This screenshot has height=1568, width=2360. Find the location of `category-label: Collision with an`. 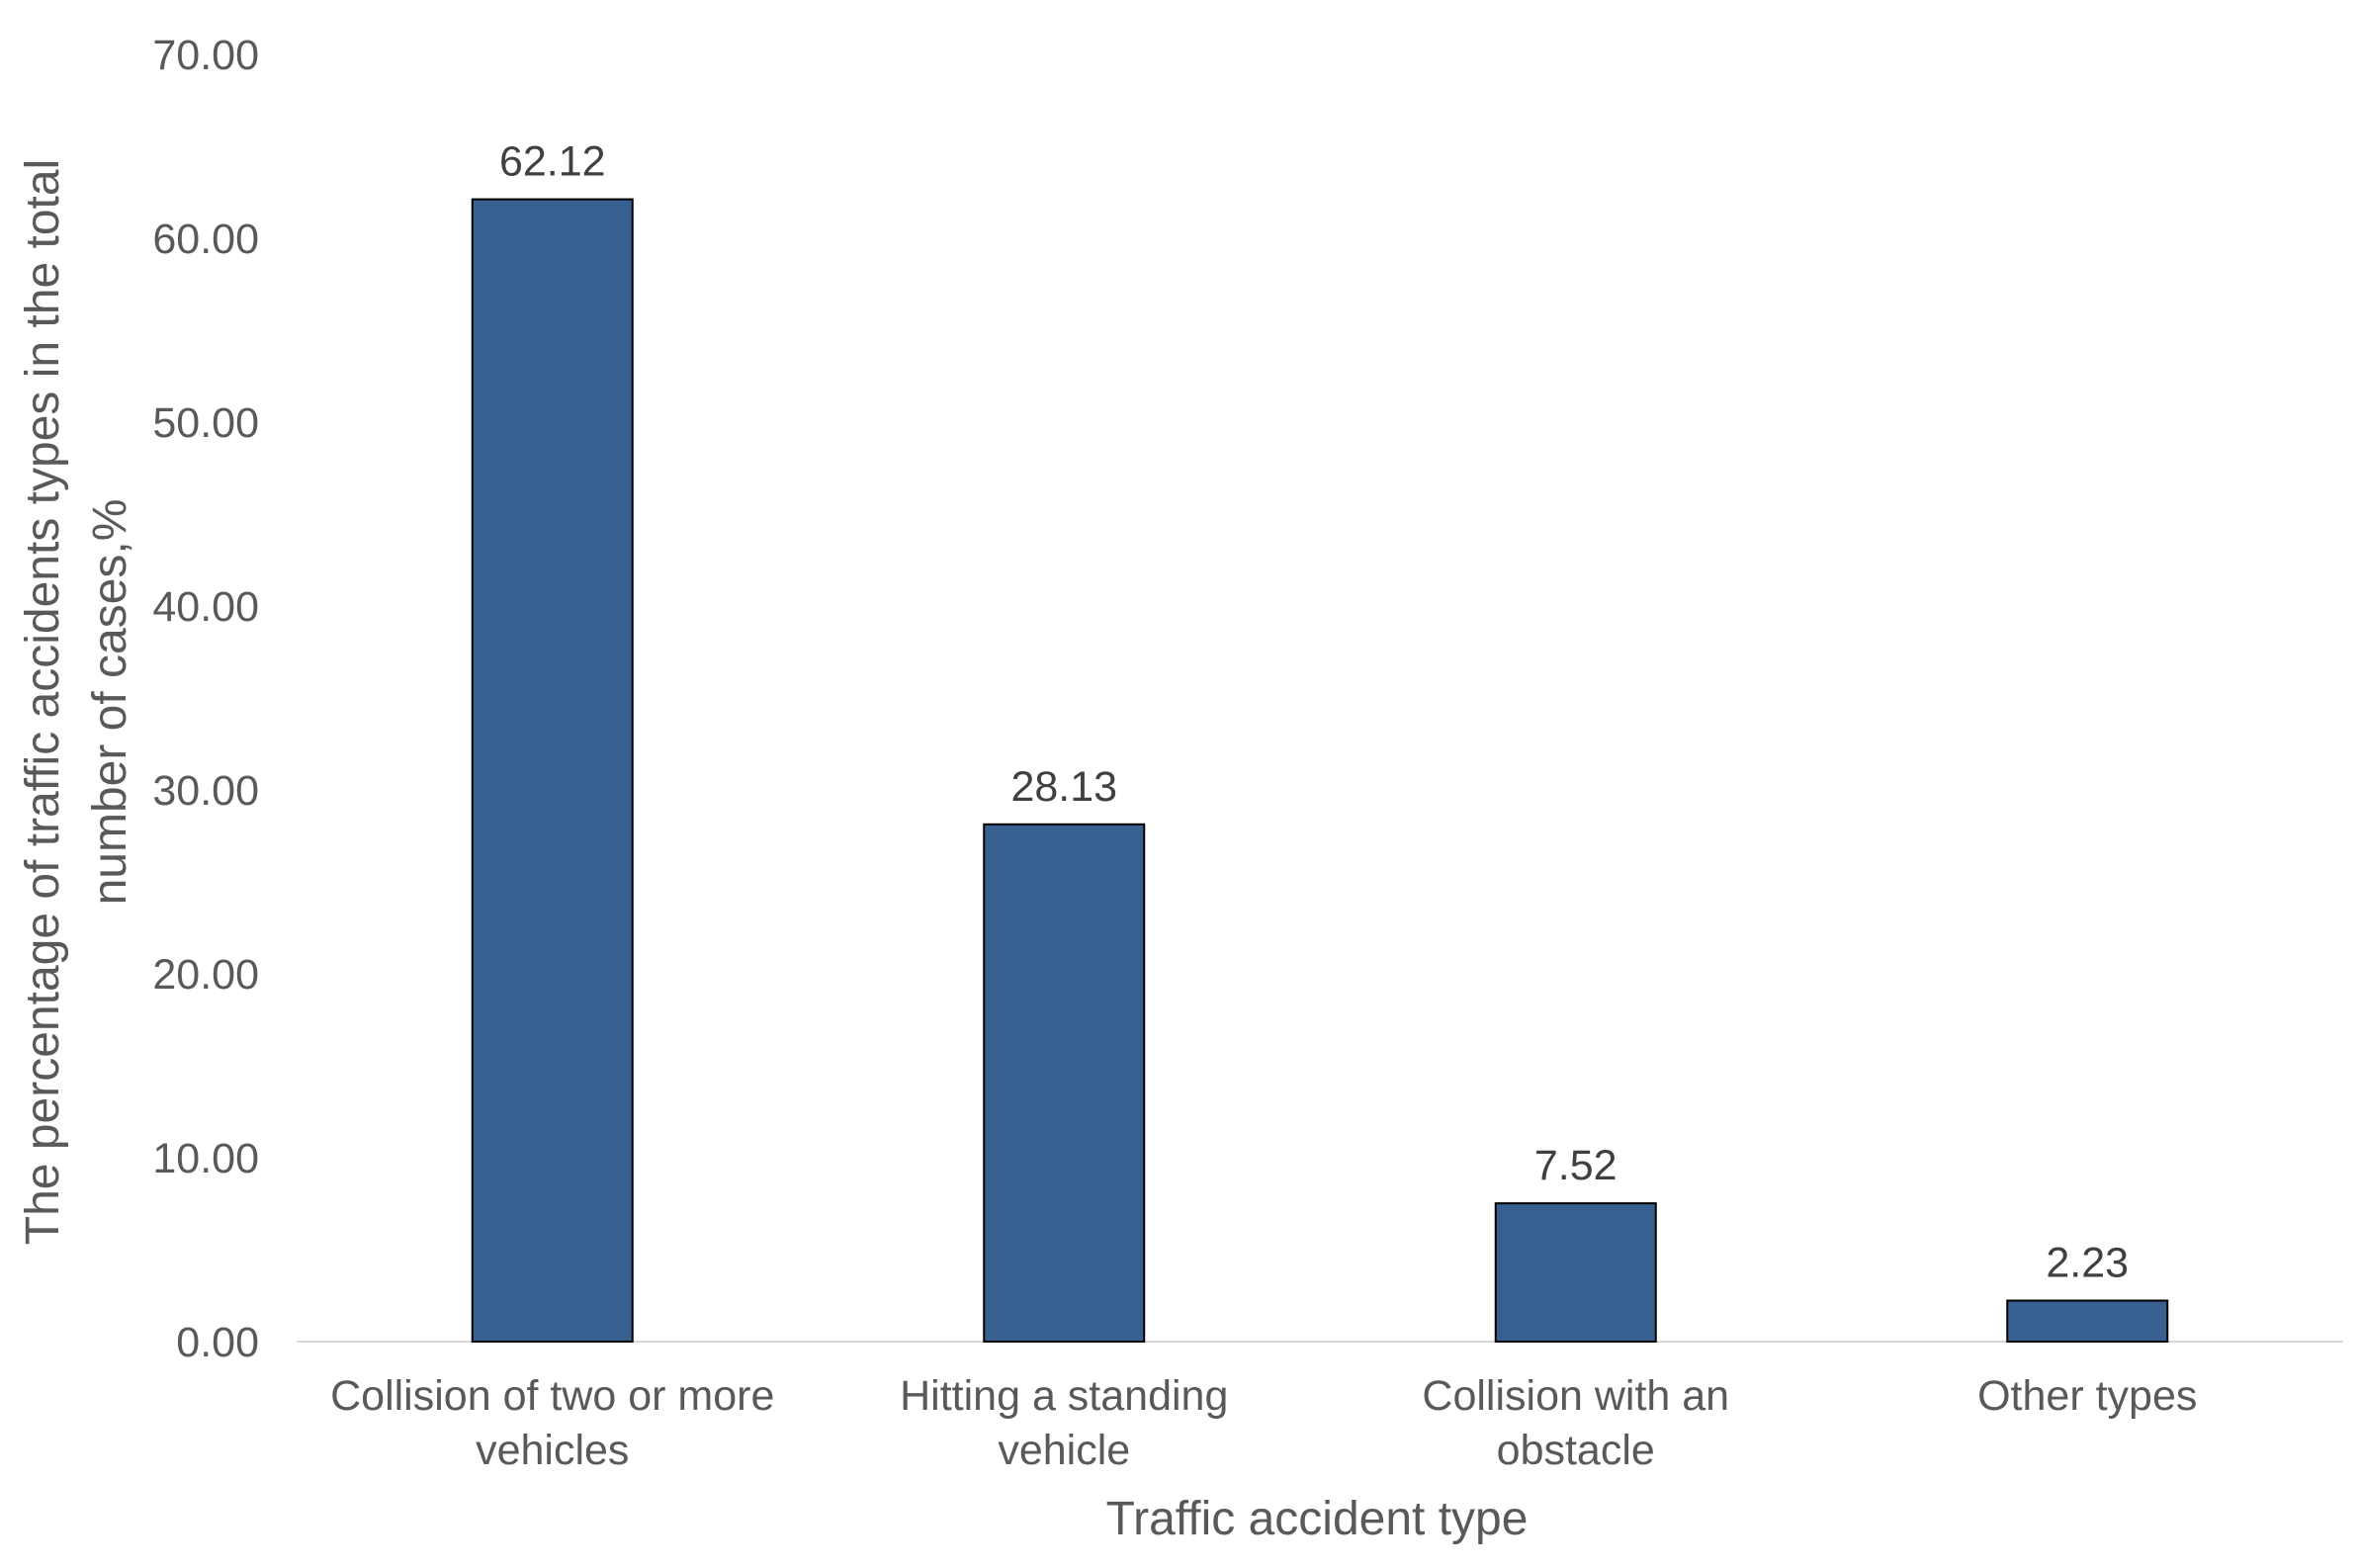

category-label: Collision with an is located at coordinates (1575, 1396).